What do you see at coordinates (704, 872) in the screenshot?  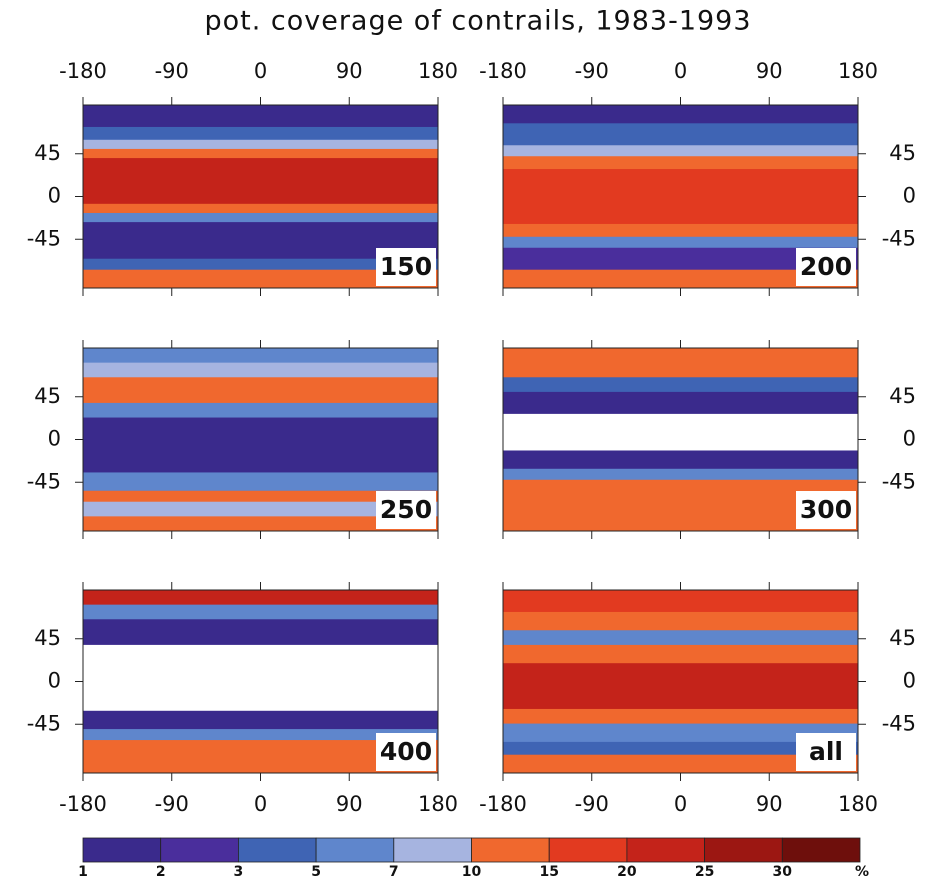 I see `colorbar-label: 25` at bounding box center [704, 872].